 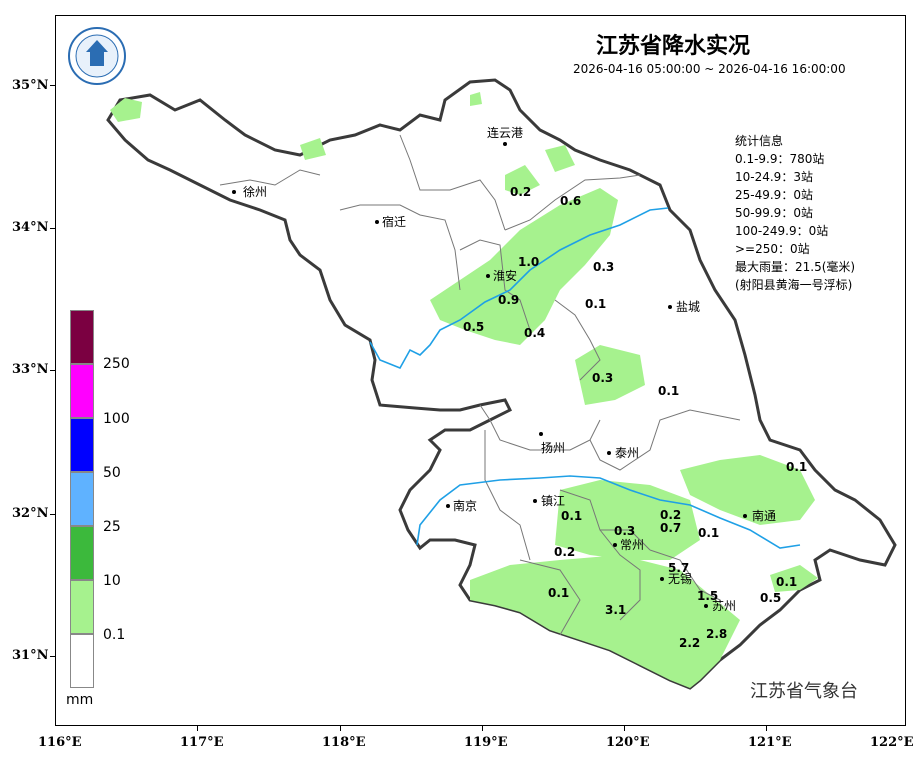 I want to click on lat-label: 32°N, so click(x=30, y=513).